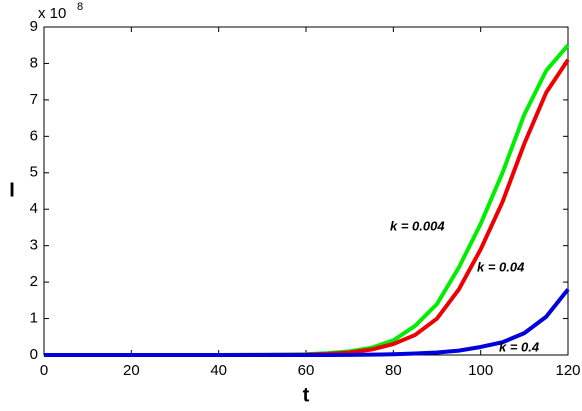  Describe the element at coordinates (52, 13) in the screenshot. I see `y-multiplier: x 10` at that location.